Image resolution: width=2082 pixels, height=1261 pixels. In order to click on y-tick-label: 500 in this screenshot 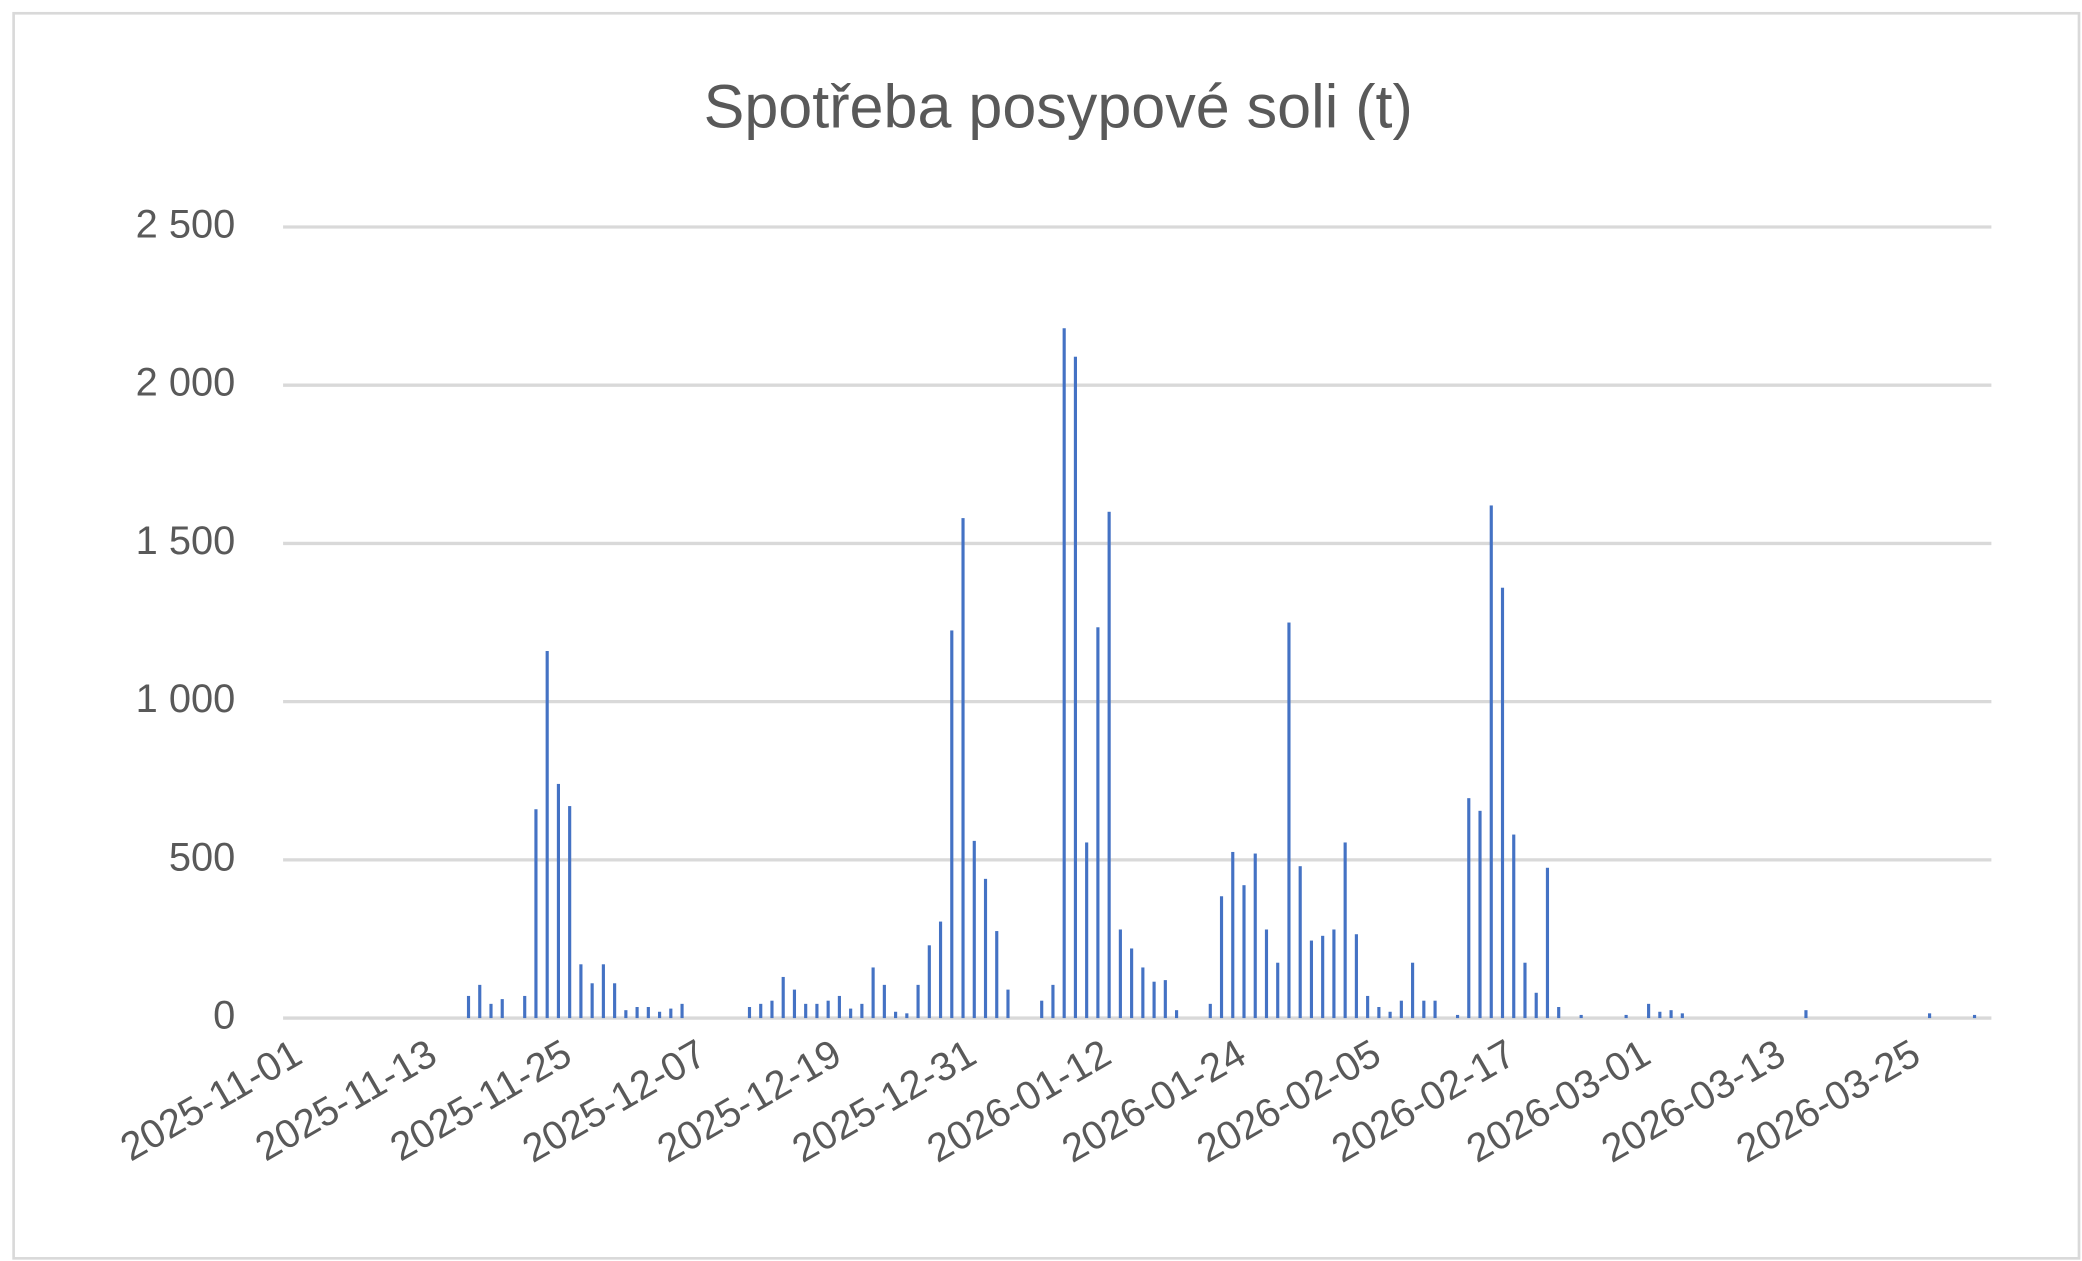, I will do `click(202, 857)`.